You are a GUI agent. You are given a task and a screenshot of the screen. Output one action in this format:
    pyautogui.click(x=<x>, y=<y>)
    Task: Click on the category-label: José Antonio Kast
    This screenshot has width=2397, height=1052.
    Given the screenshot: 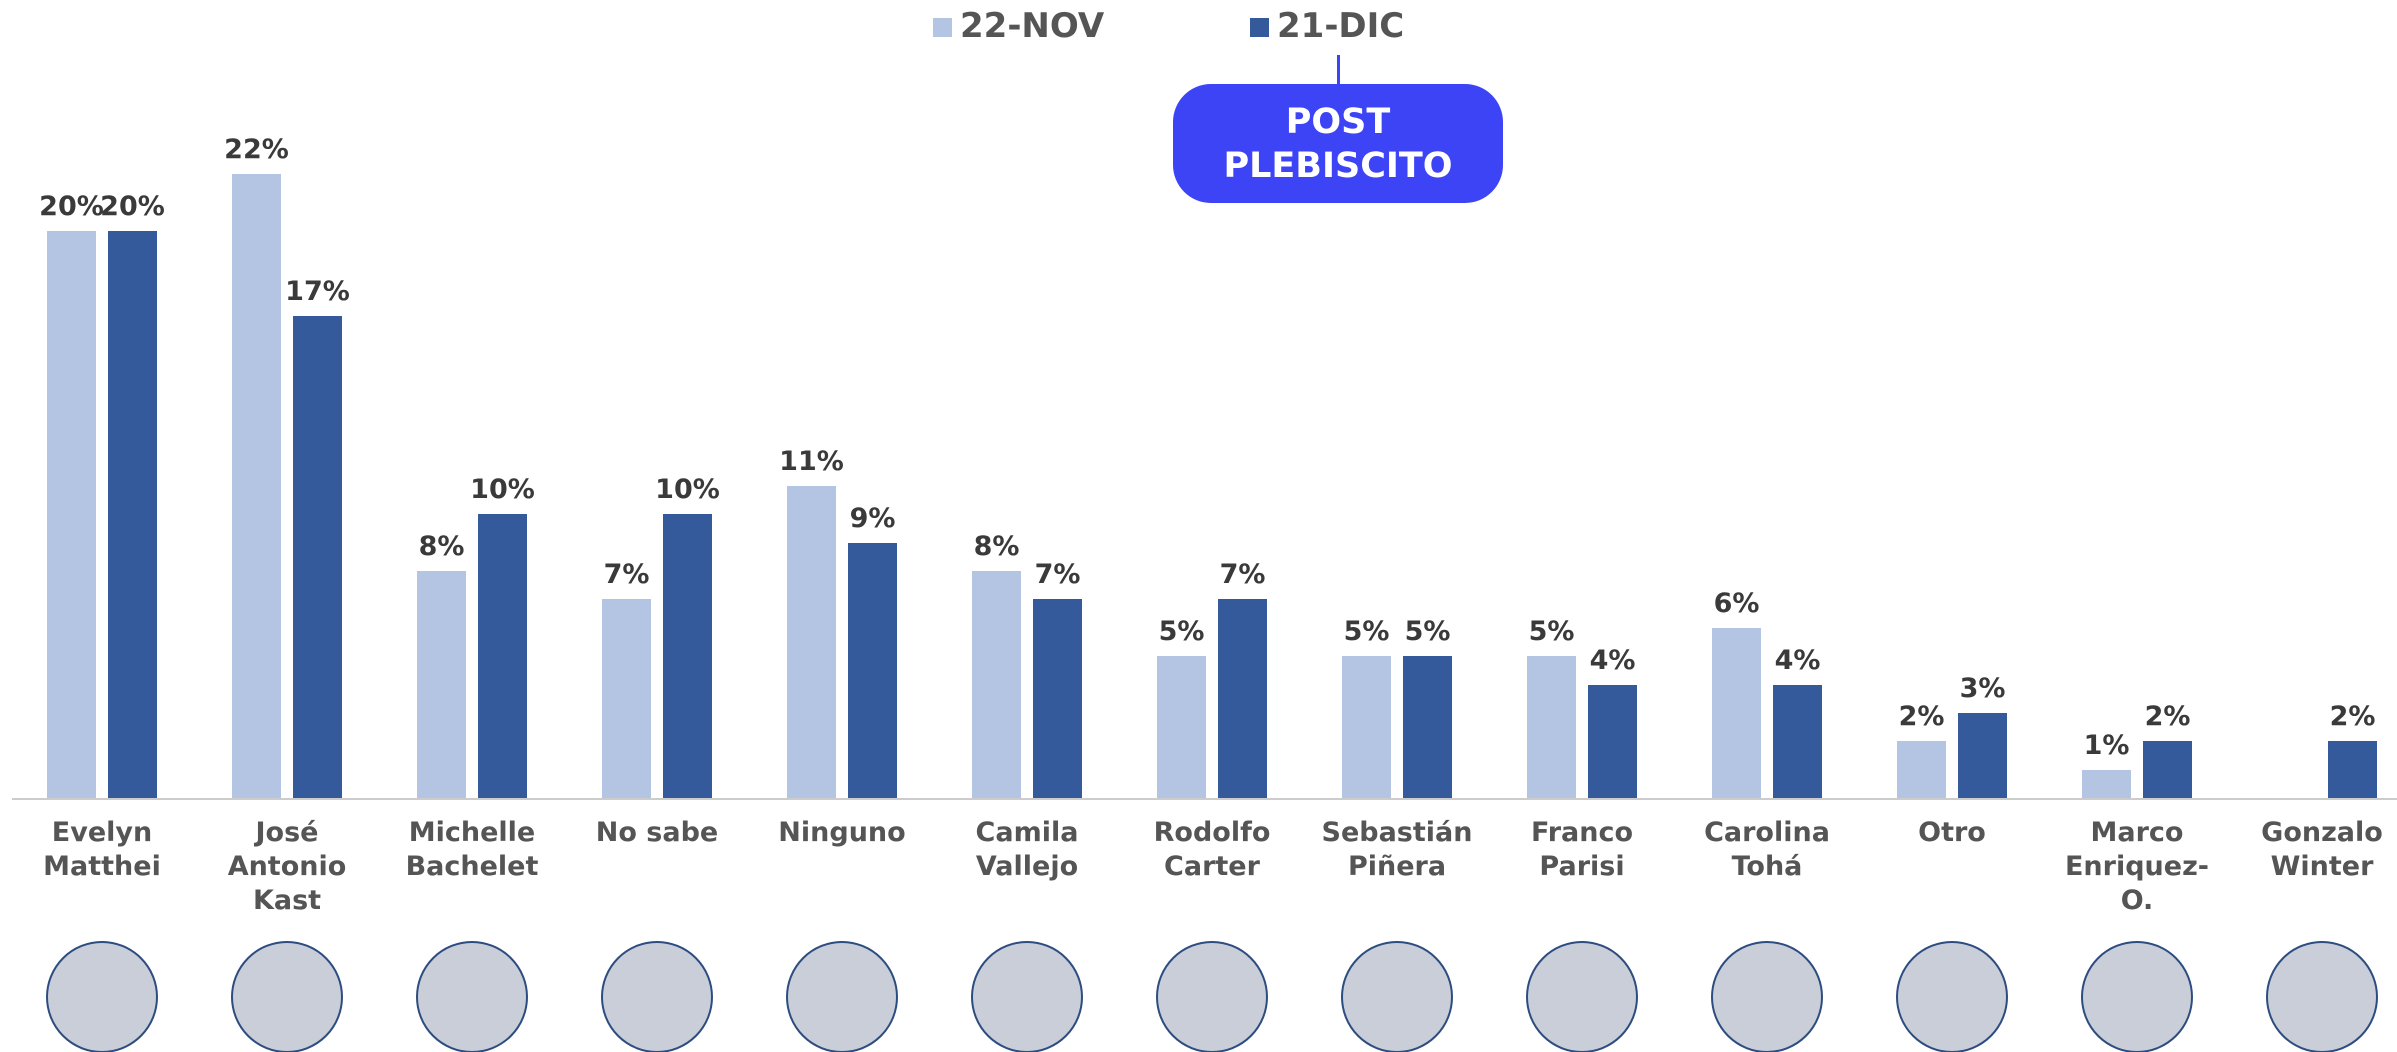 What is the action you would take?
    pyautogui.click(x=287, y=866)
    